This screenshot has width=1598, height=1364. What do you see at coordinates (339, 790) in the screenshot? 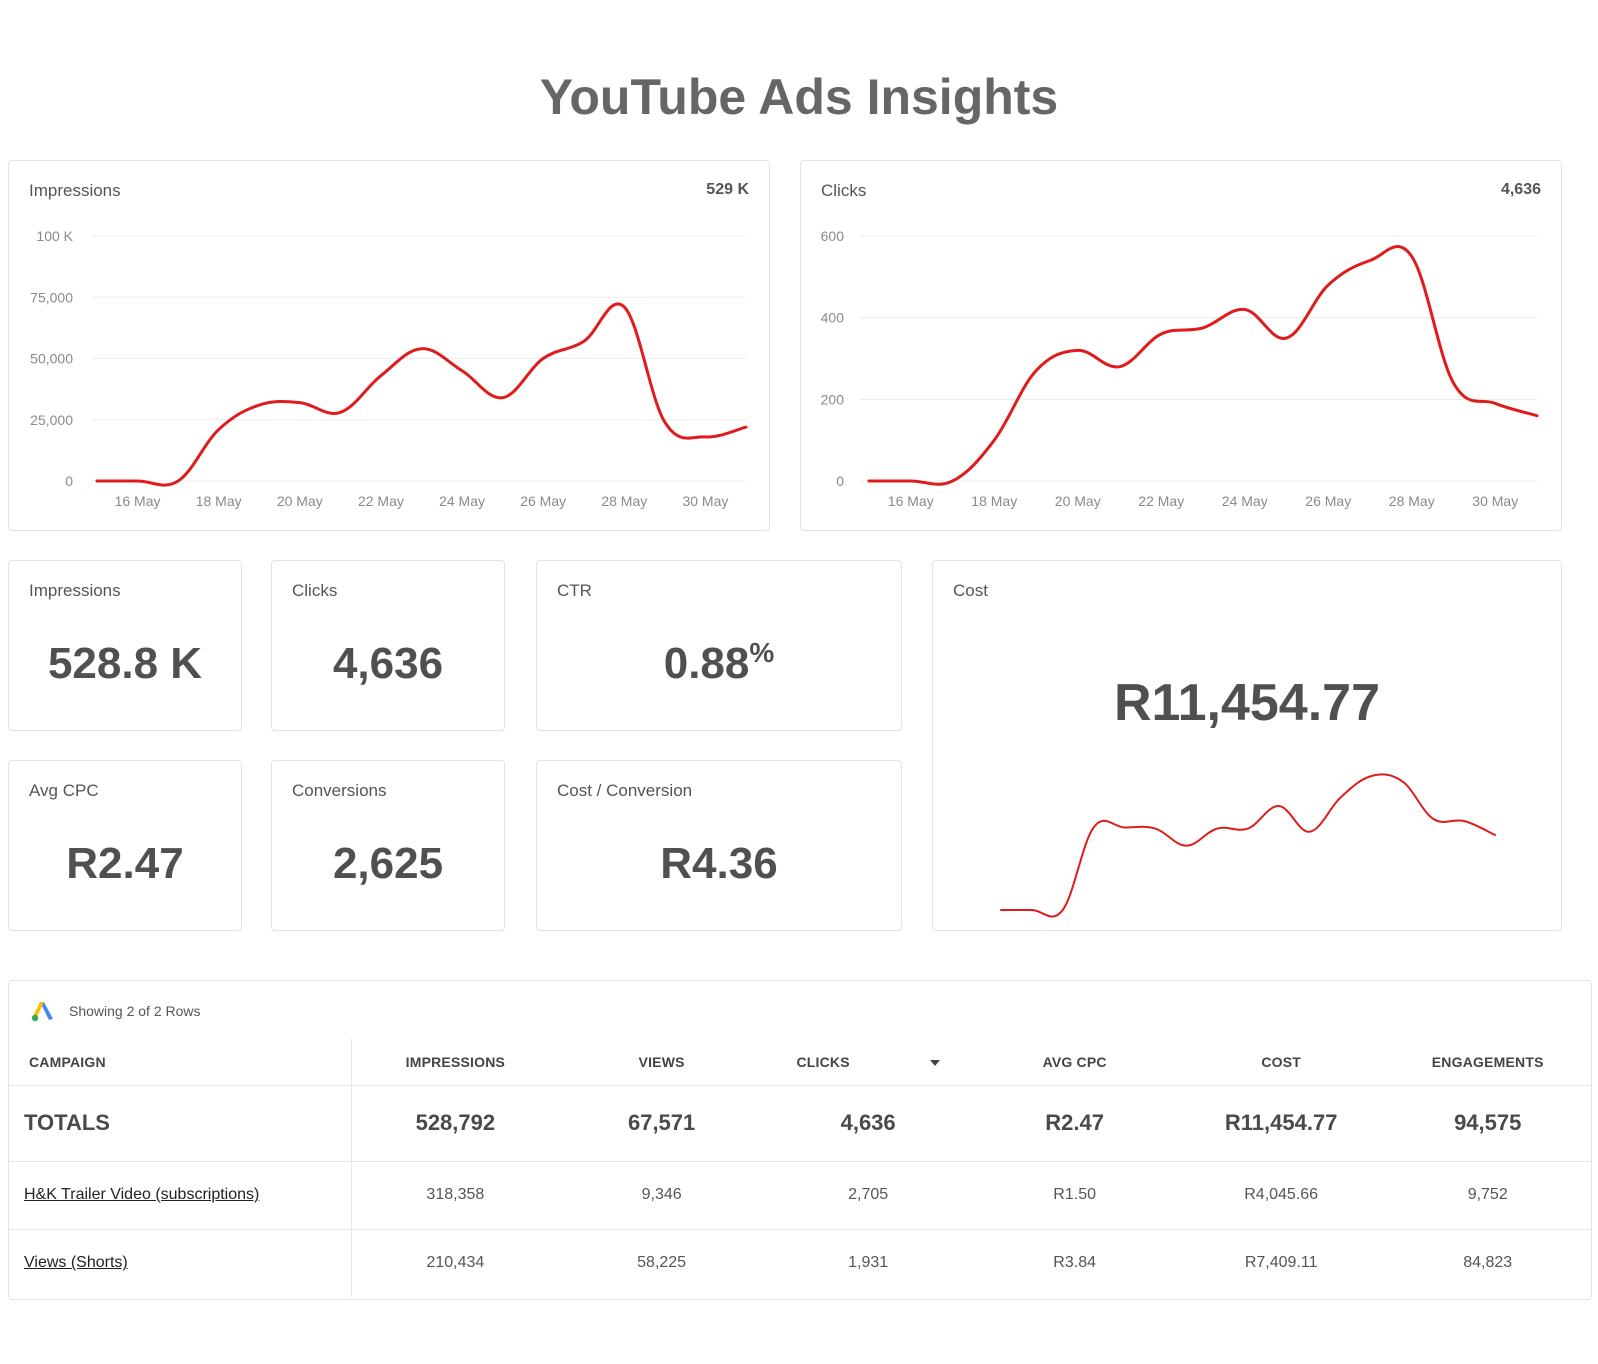
I see `kpi-conversions-label: Conversions` at bounding box center [339, 790].